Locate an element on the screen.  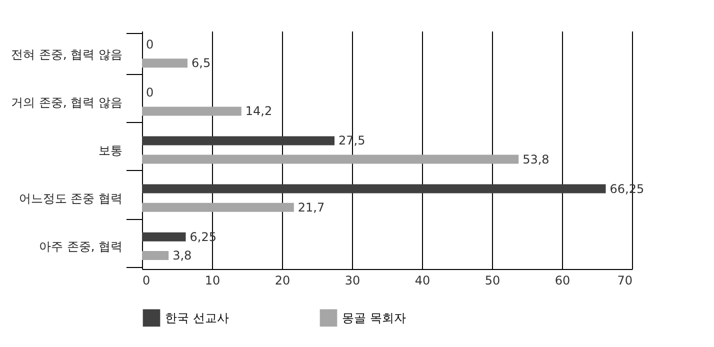
data-label: 21,7 is located at coordinates (311, 207).